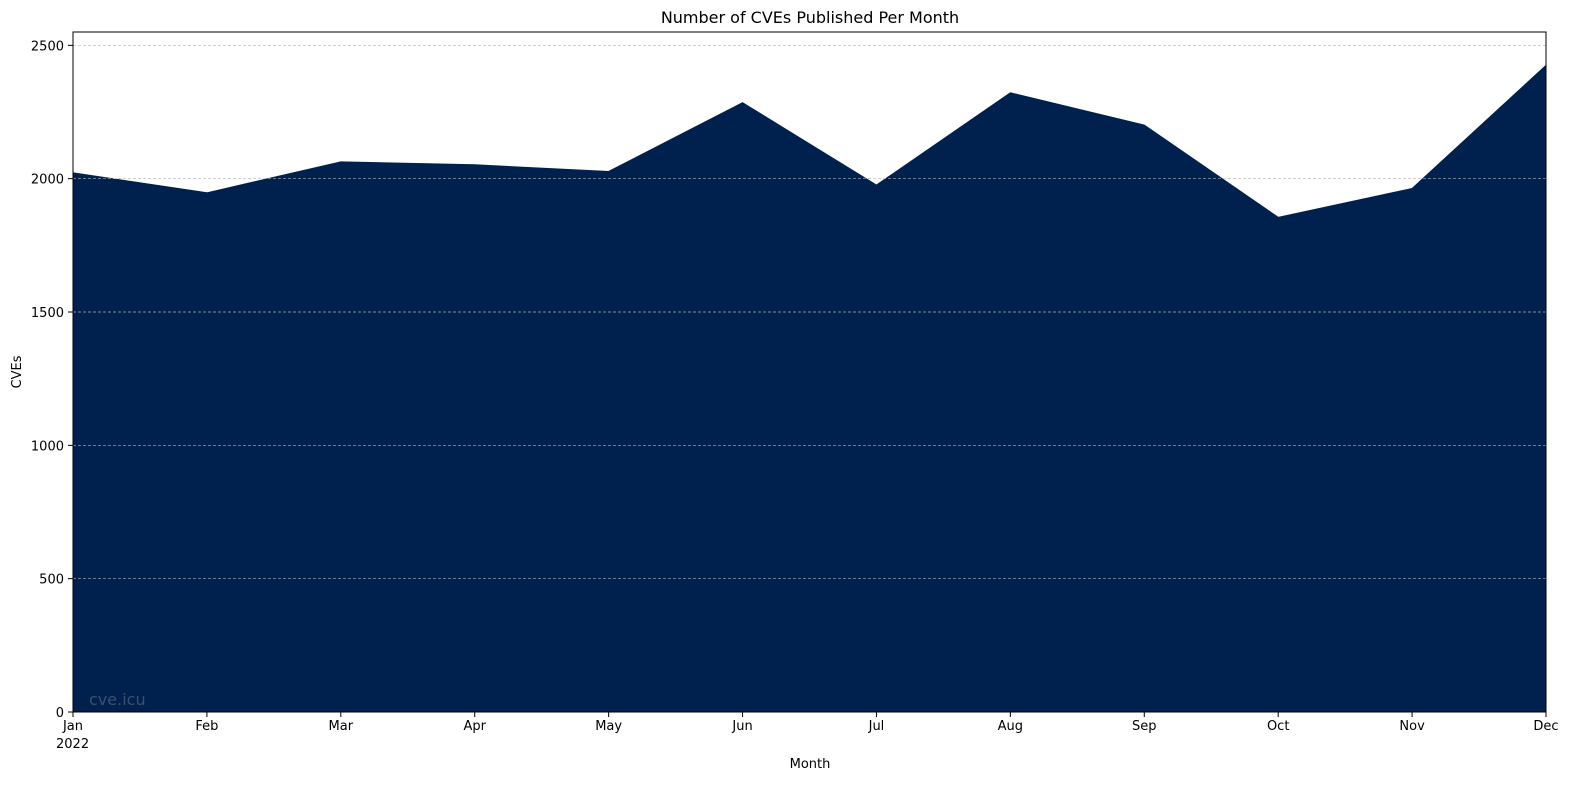 The image size is (1589, 794). Describe the element at coordinates (47, 446) in the screenshot. I see `y-tick-label-1000: 1000` at that location.